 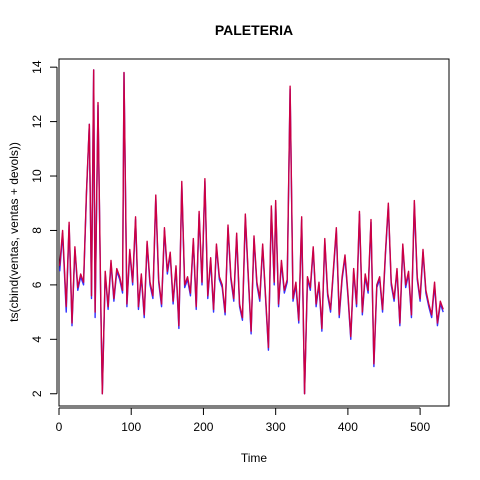 I want to click on y-tick-label: 2, so click(x=37, y=393).